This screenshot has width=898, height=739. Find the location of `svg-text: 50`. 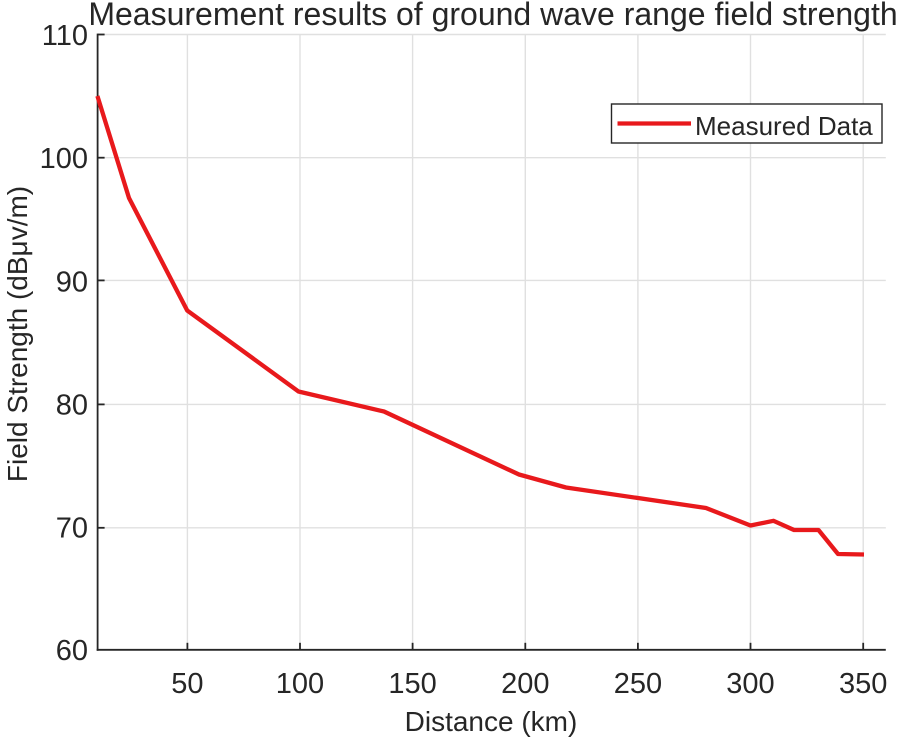

svg-text: 50 is located at coordinates (187, 684).